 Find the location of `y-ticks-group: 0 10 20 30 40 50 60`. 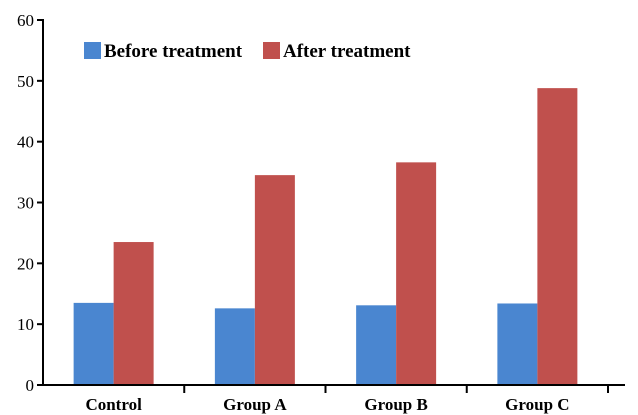

y-ticks-group: 0 10 20 30 40 50 60 is located at coordinates (30, 203).